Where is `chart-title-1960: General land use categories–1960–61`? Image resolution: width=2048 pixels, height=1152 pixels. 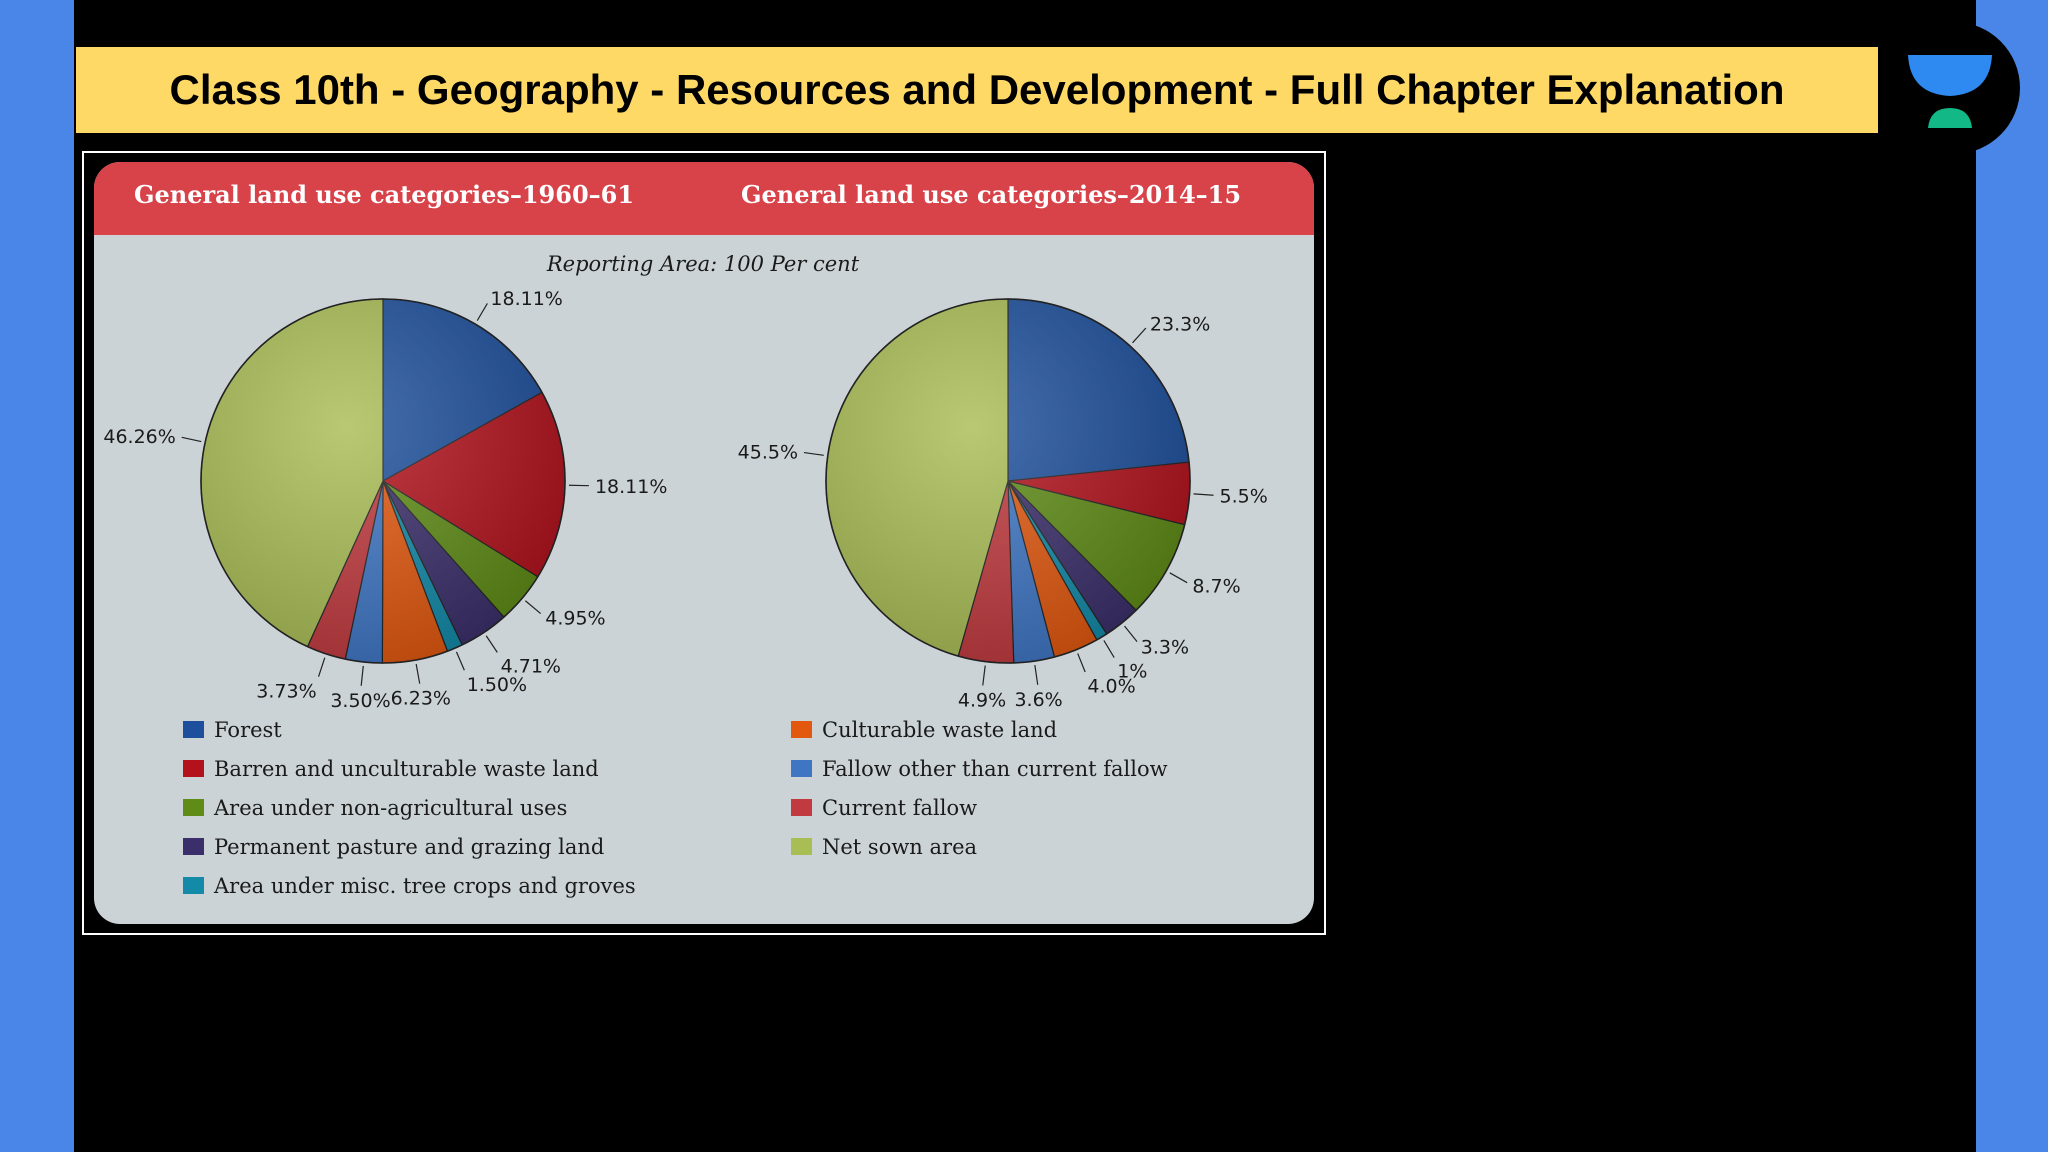
chart-title-1960: General land use categories–1960–61 is located at coordinates (384, 194).